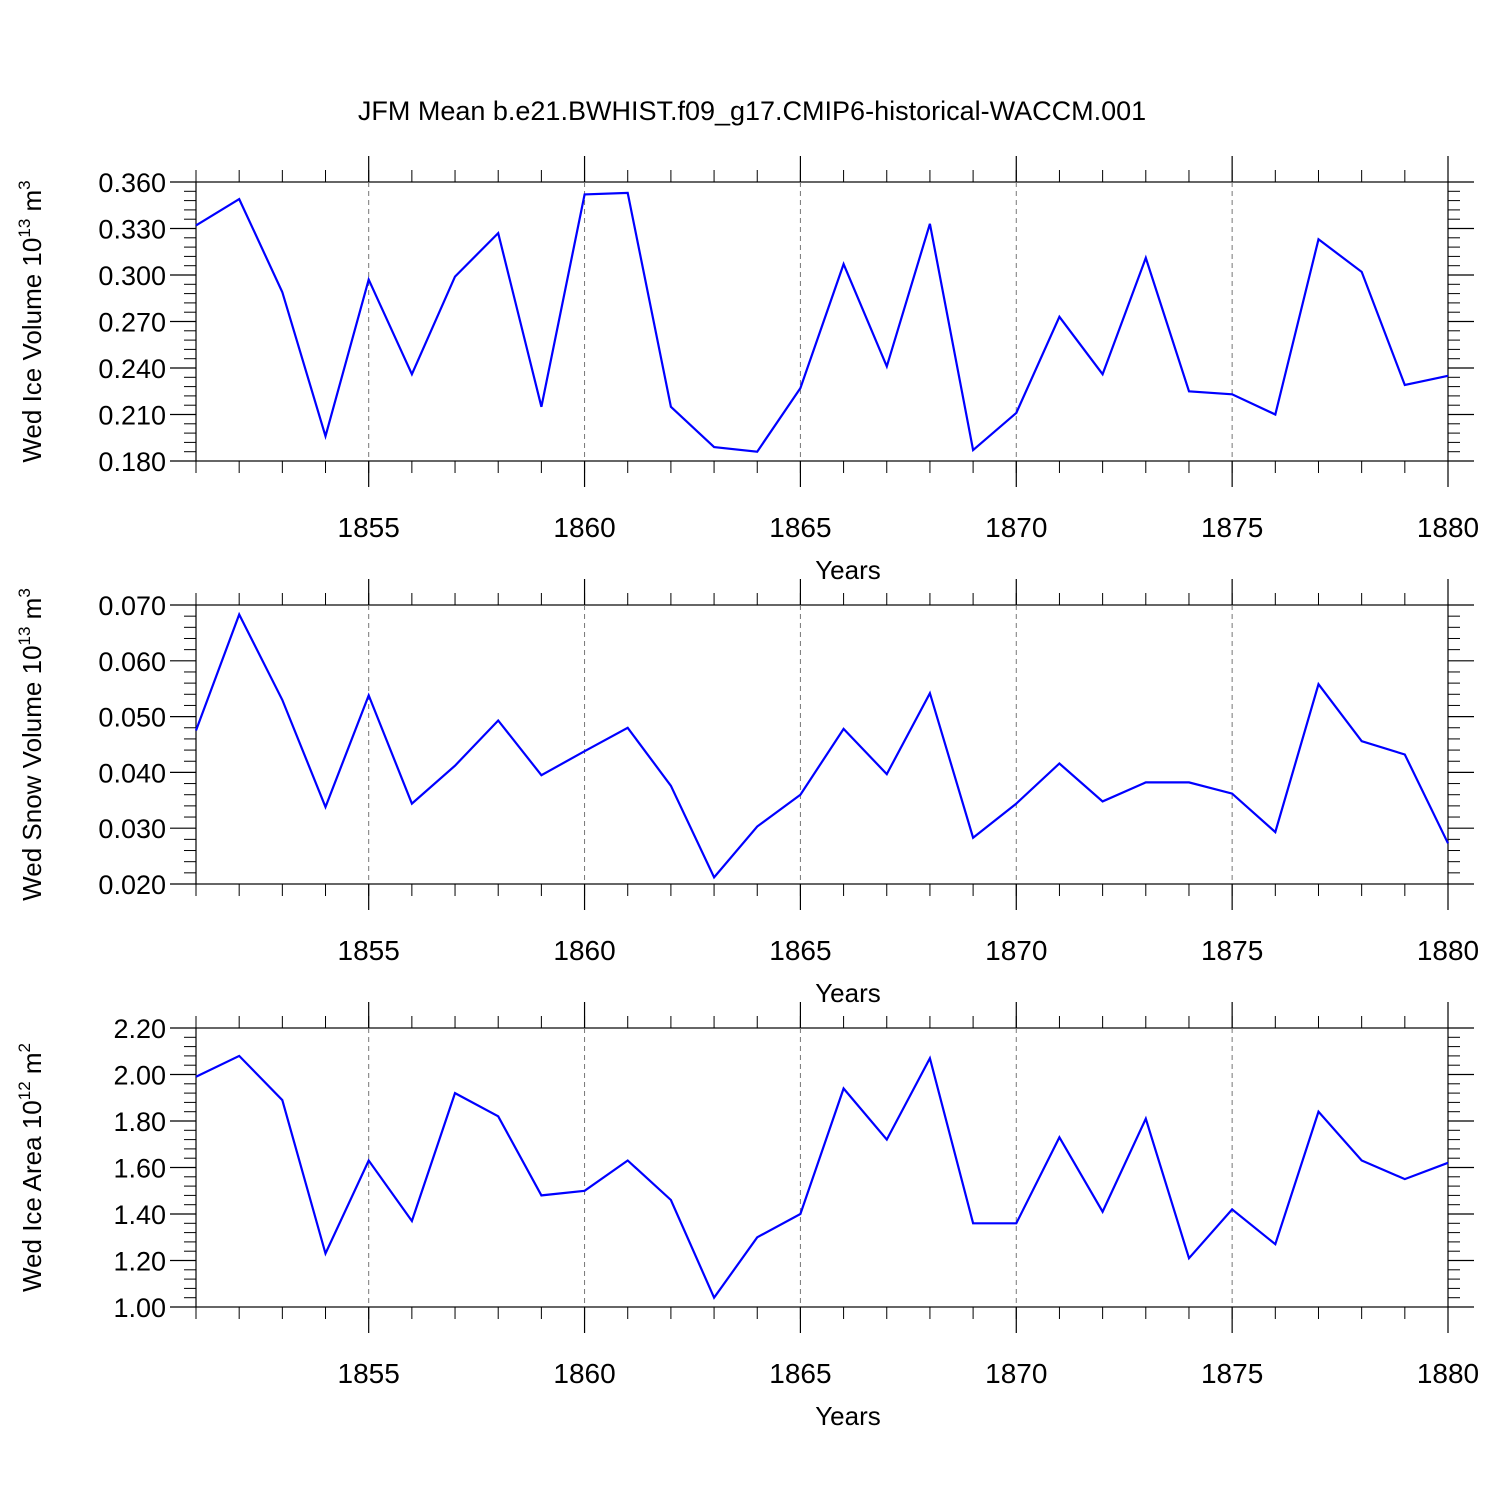  Describe the element at coordinates (139, 1029) in the screenshot. I see `y-tick-label: 2.20` at that location.